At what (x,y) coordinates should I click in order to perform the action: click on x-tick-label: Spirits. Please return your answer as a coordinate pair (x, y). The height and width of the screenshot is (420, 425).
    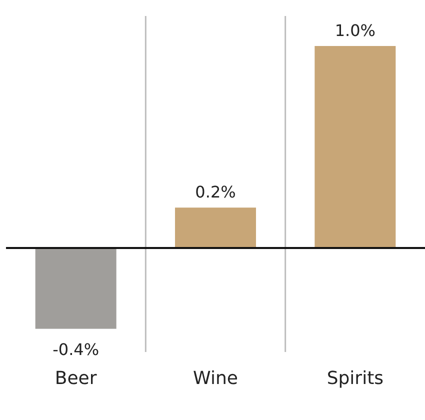
    Looking at the image, I should click on (355, 378).